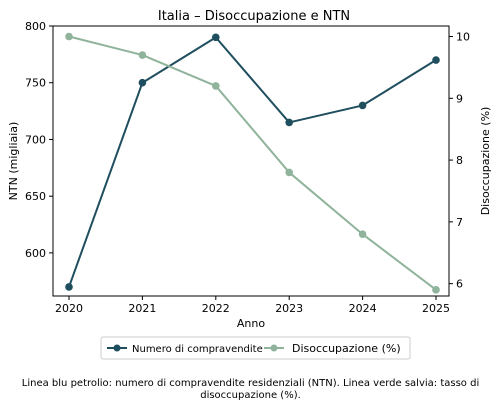 Image resolution: width=501 pixels, height=411 pixels. Describe the element at coordinates (216, 308) in the screenshot. I see `x-tick-label: 2022` at that location.